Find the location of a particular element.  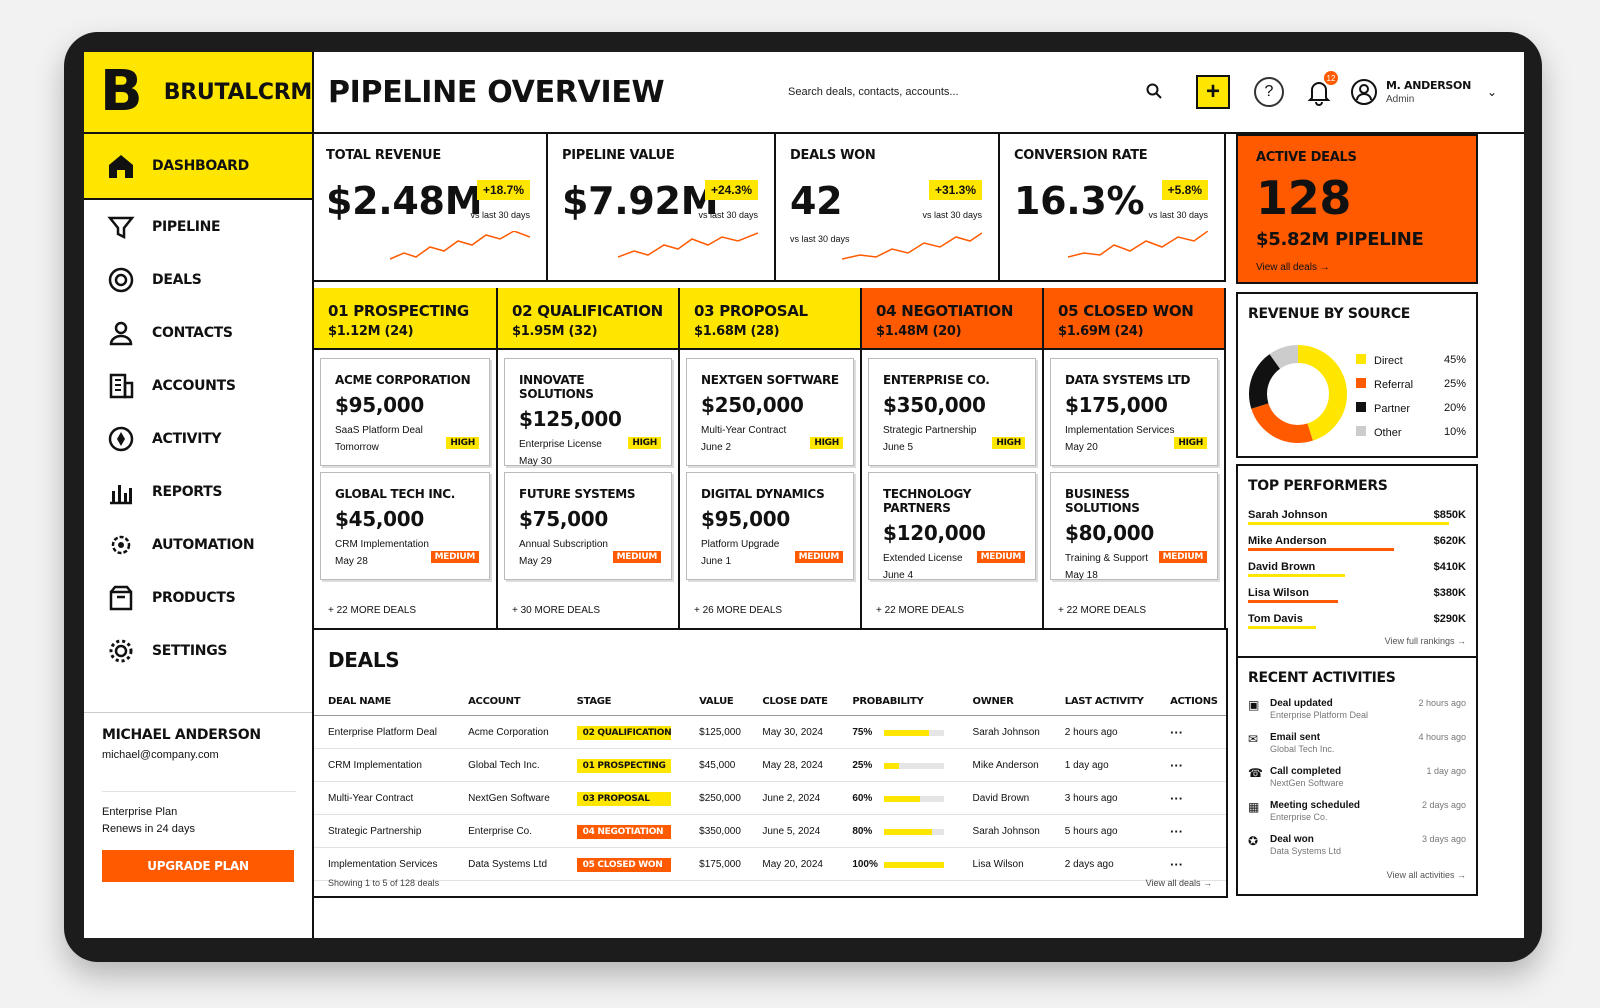

probability-cell: 80% is located at coordinates (898, 831).